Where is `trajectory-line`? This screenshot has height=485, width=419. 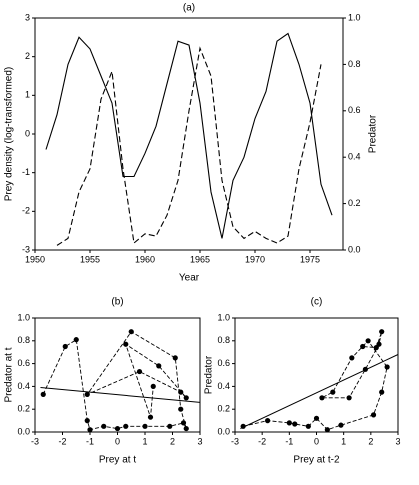 trajectory-line is located at coordinates (315, 381).